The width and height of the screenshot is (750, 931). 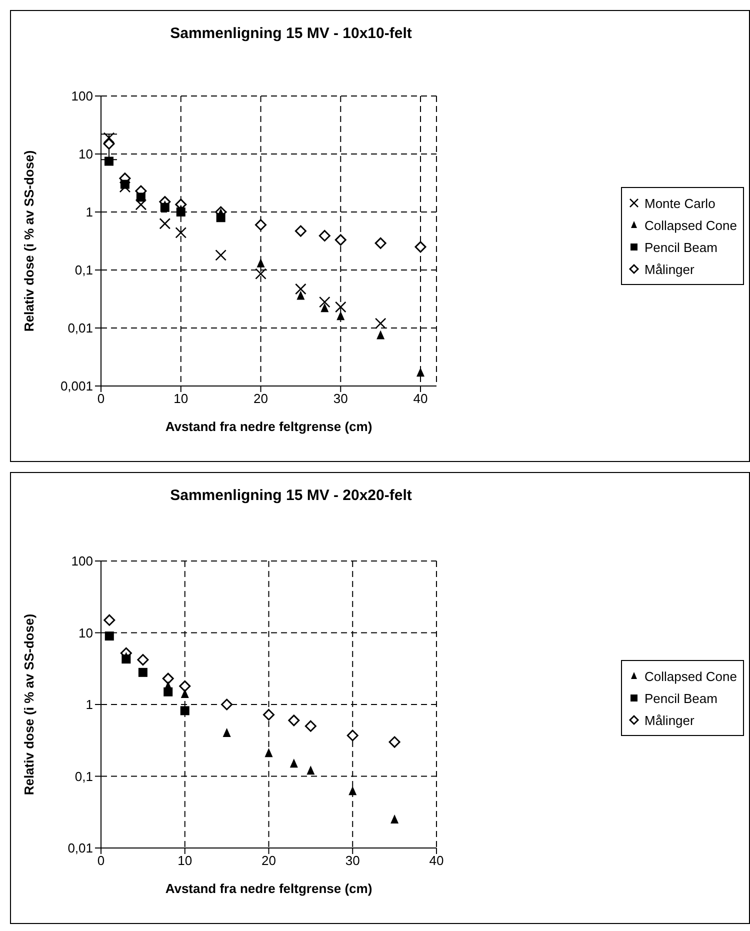 I want to click on chart-title: Sammenligning 15 MV - 10x10-felt, so click(x=291, y=33).